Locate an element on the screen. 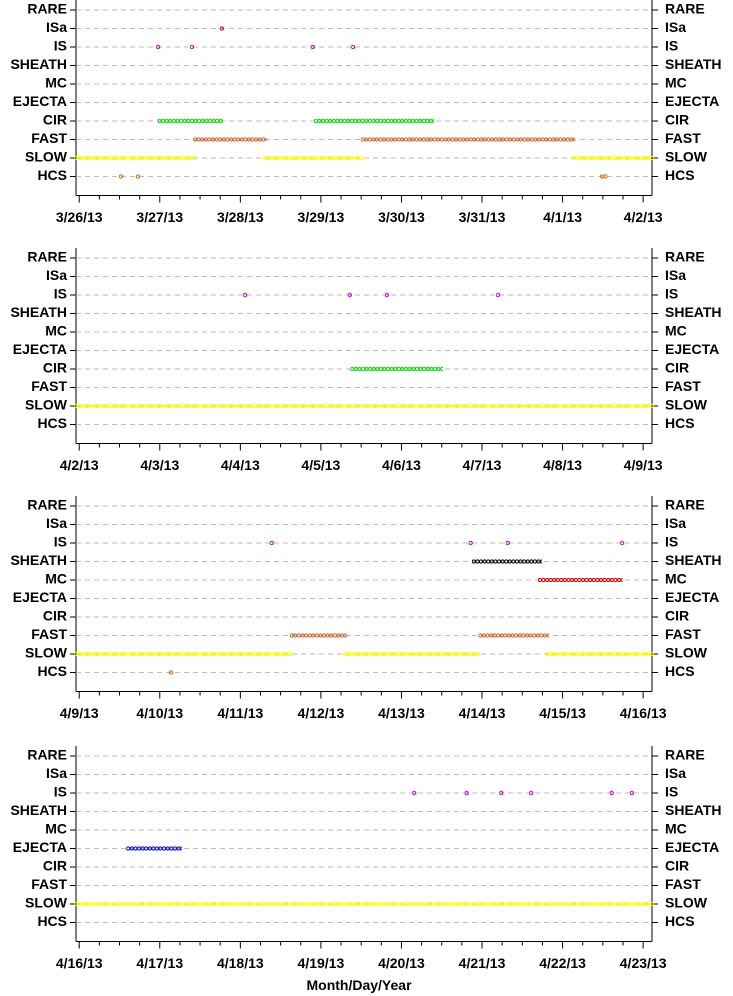  y-tick-label: SLOW is located at coordinates (46, 903).